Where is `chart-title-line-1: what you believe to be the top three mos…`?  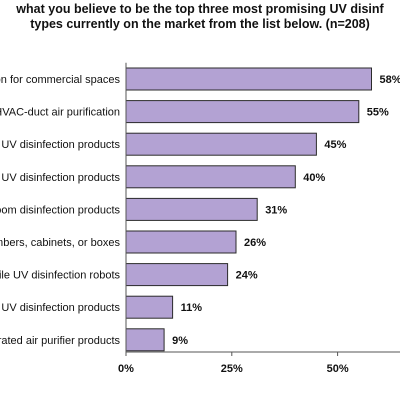
chart-title-line-1: what you believe to be the top three mos… is located at coordinates (200, 9).